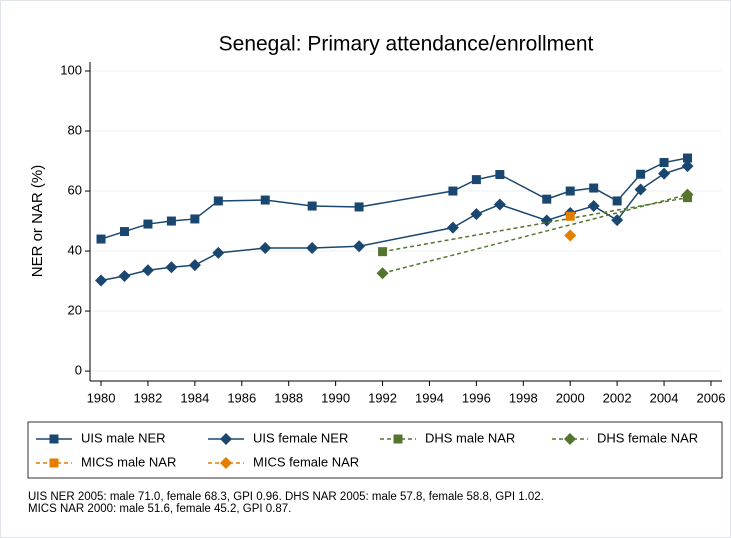  What do you see at coordinates (241, 397) in the screenshot?
I see `x-tick-label: 1986` at bounding box center [241, 397].